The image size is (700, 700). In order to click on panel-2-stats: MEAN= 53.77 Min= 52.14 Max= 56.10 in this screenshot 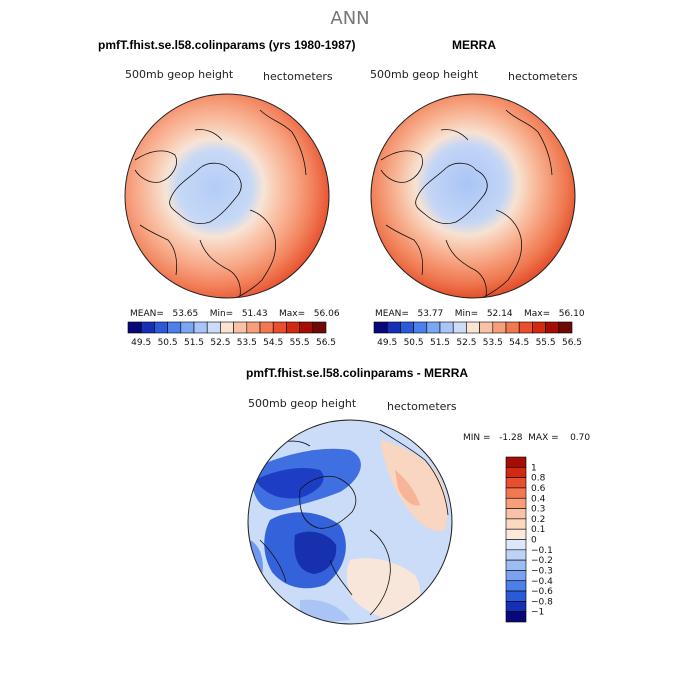, I will do `click(480, 314)`.